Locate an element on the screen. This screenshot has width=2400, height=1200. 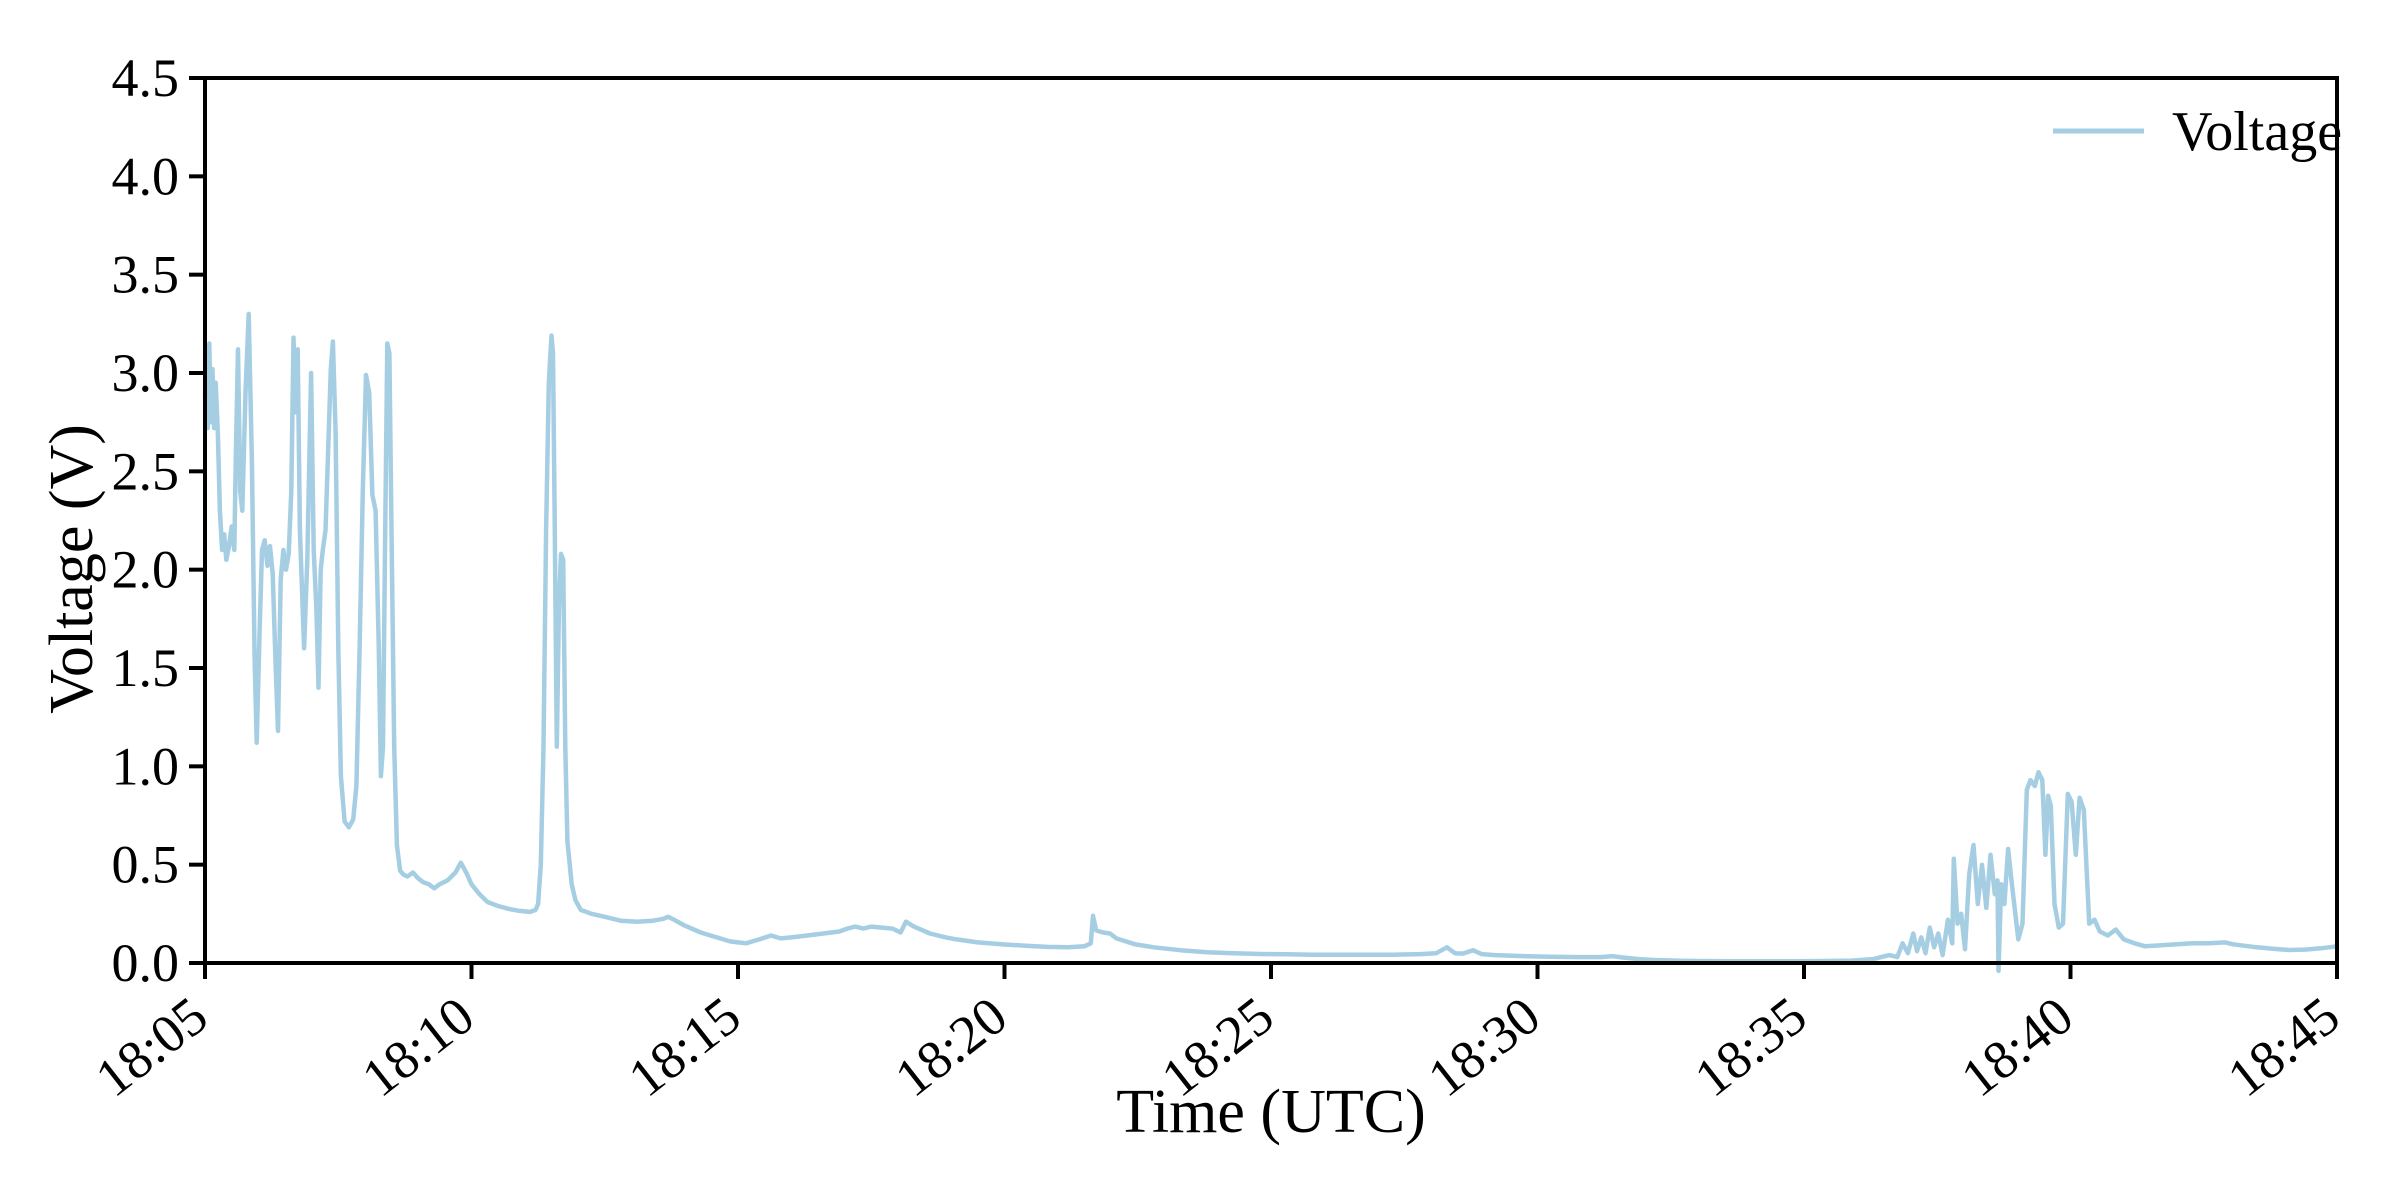
y-axis: 0.0 0.5 1.0 1.5 2.0 2.5 3.0 3.5 4.0 4.5 is located at coordinates (158, 520).